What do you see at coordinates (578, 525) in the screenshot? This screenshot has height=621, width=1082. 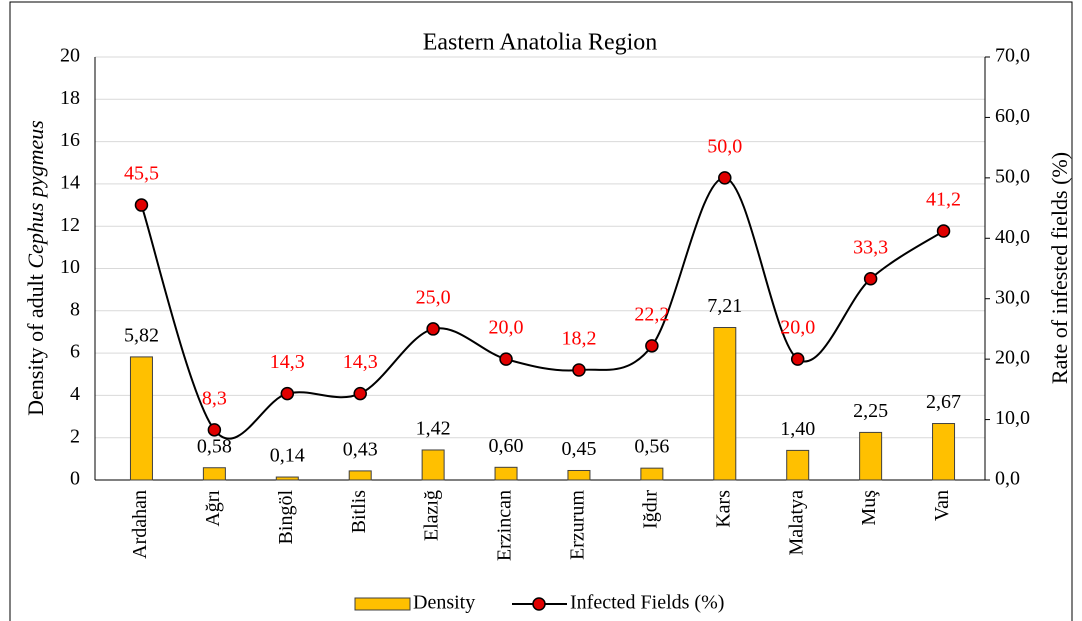 I see `x-tick-label: Erzurum` at bounding box center [578, 525].